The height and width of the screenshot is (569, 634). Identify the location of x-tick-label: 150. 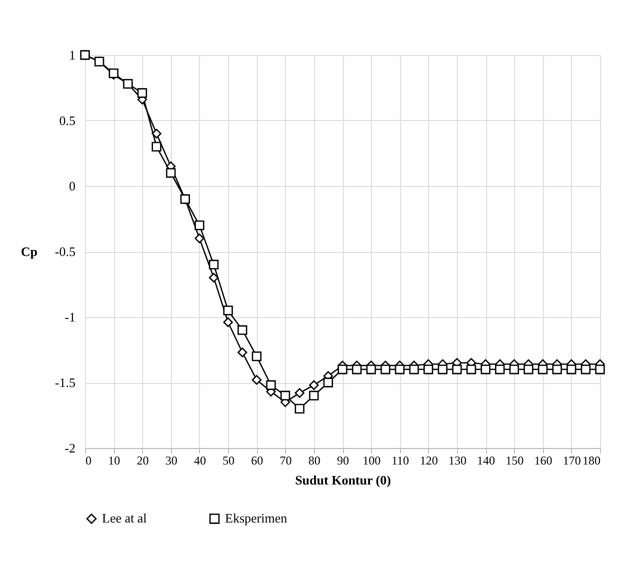
(515, 461).